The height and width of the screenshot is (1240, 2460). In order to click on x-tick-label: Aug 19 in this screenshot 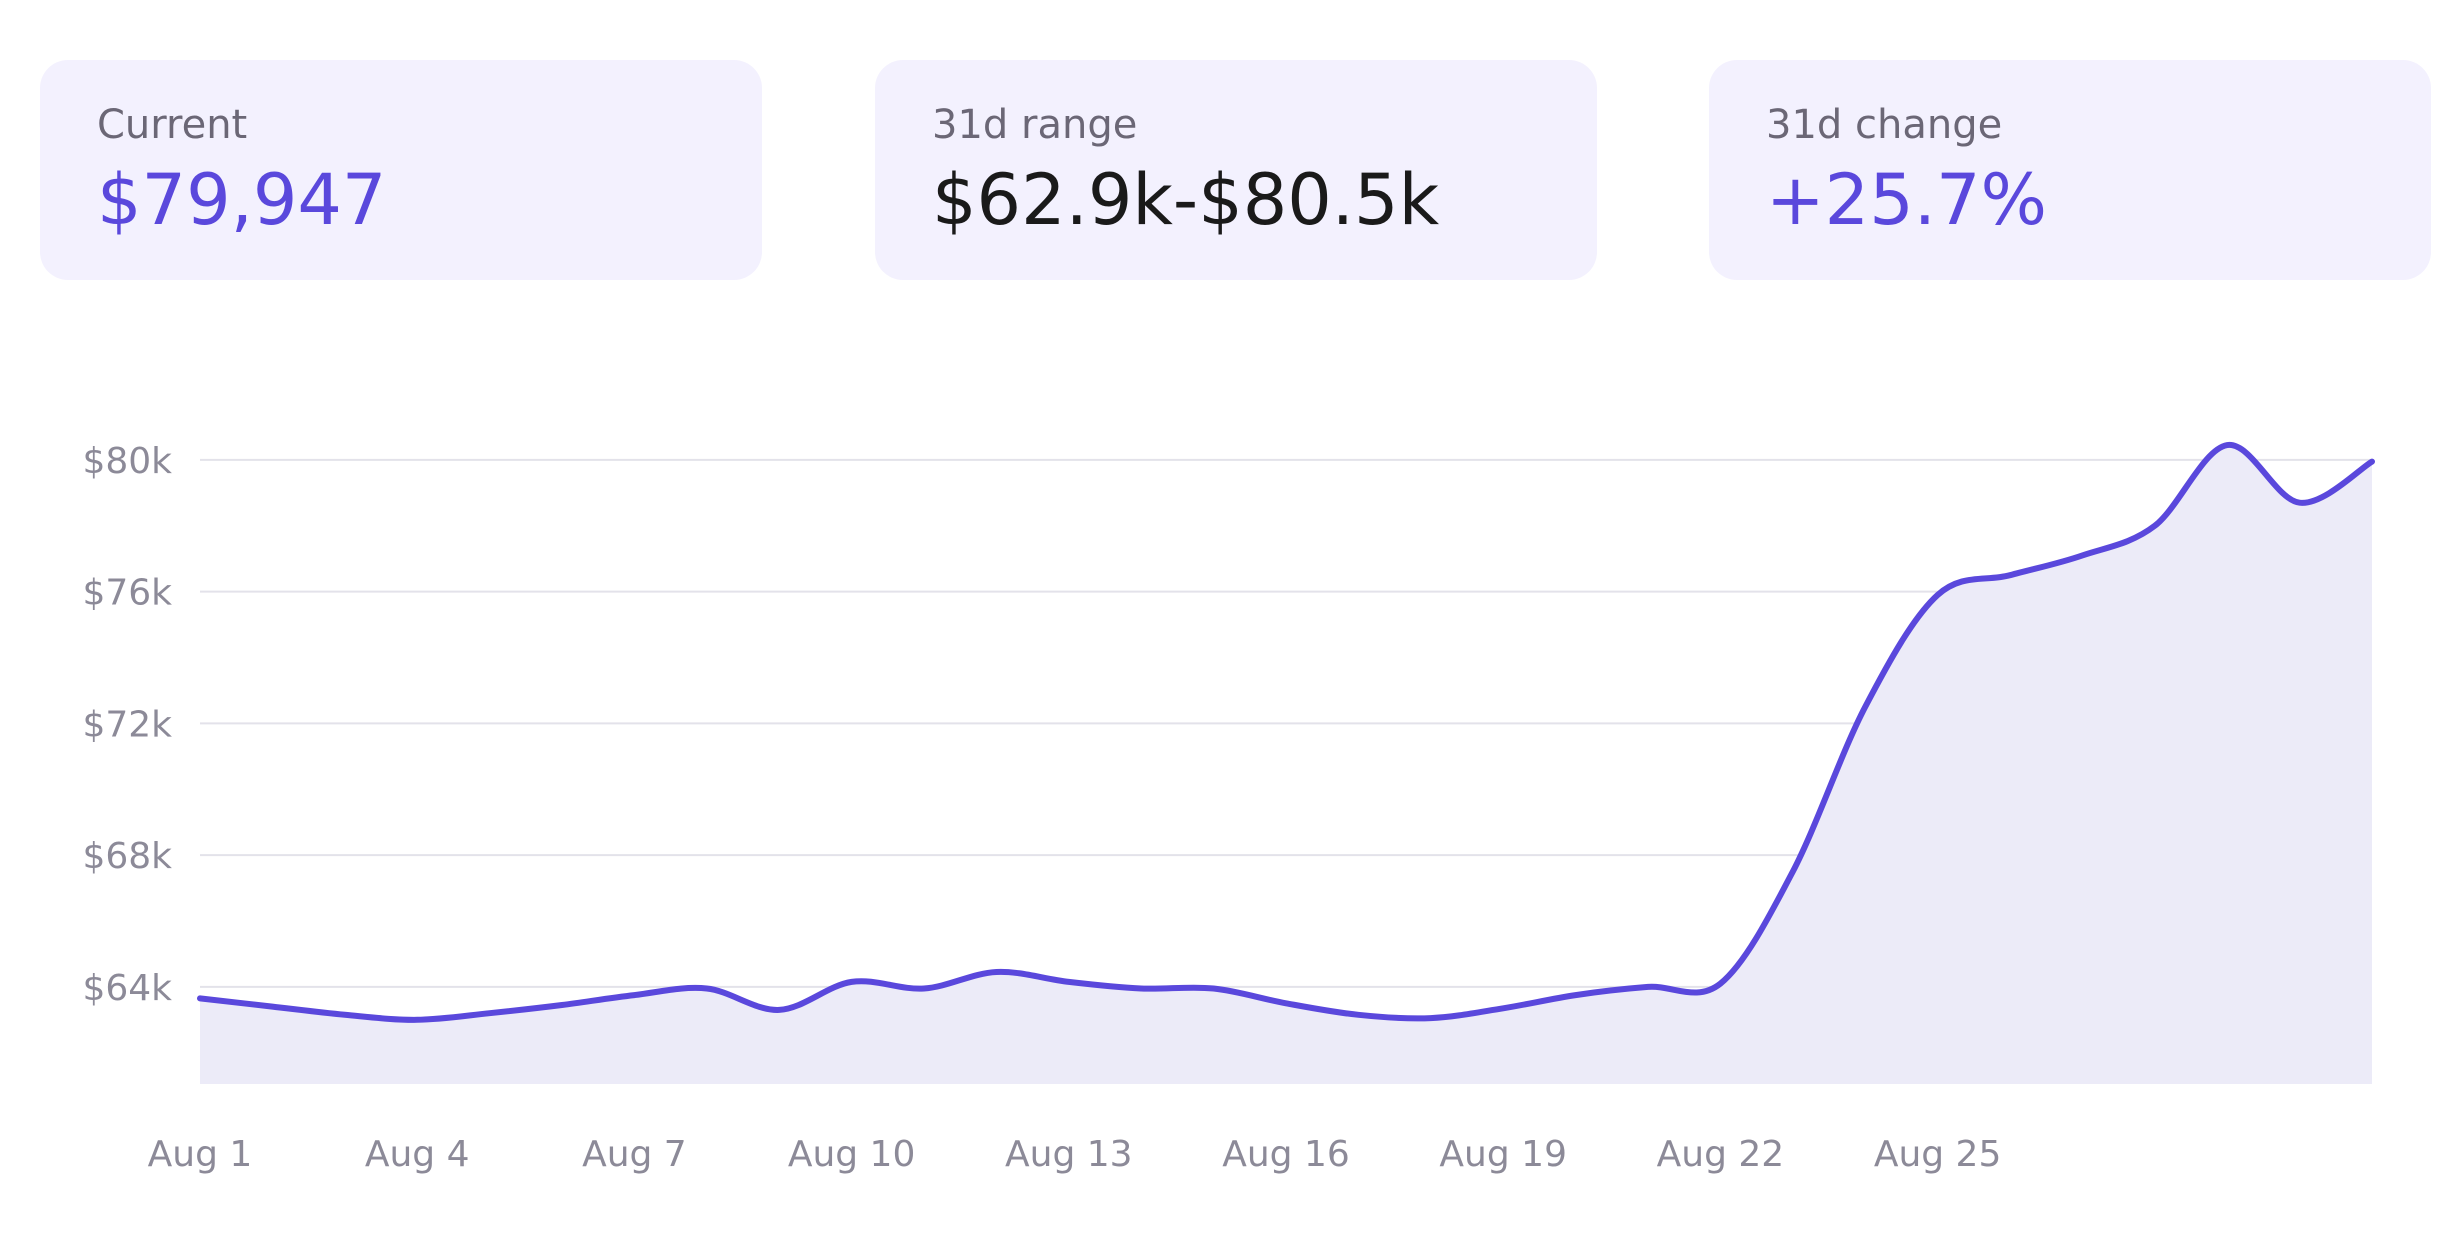, I will do `click(1503, 1154)`.